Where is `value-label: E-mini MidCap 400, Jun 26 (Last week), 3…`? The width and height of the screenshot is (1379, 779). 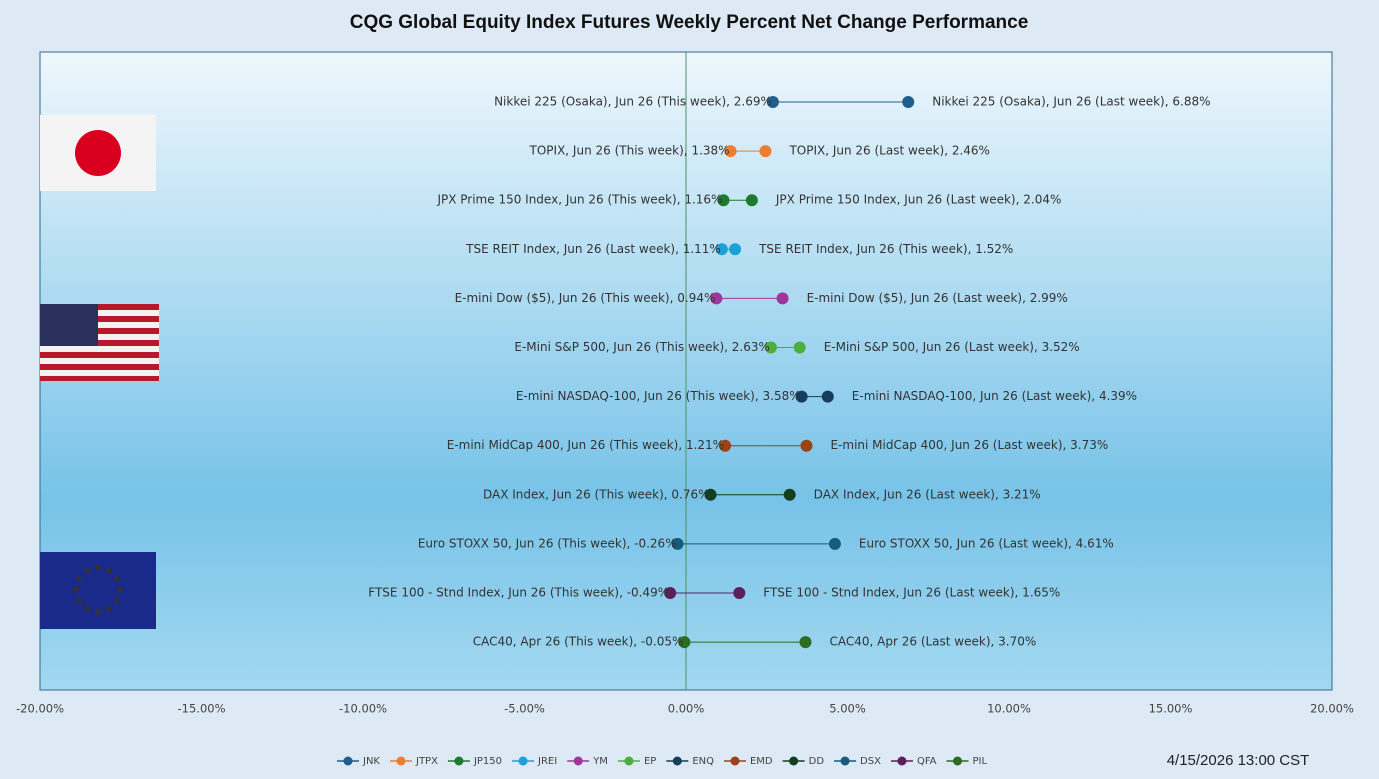
value-label: E-mini MidCap 400, Jun 26 (Last week), 3… is located at coordinates (969, 445).